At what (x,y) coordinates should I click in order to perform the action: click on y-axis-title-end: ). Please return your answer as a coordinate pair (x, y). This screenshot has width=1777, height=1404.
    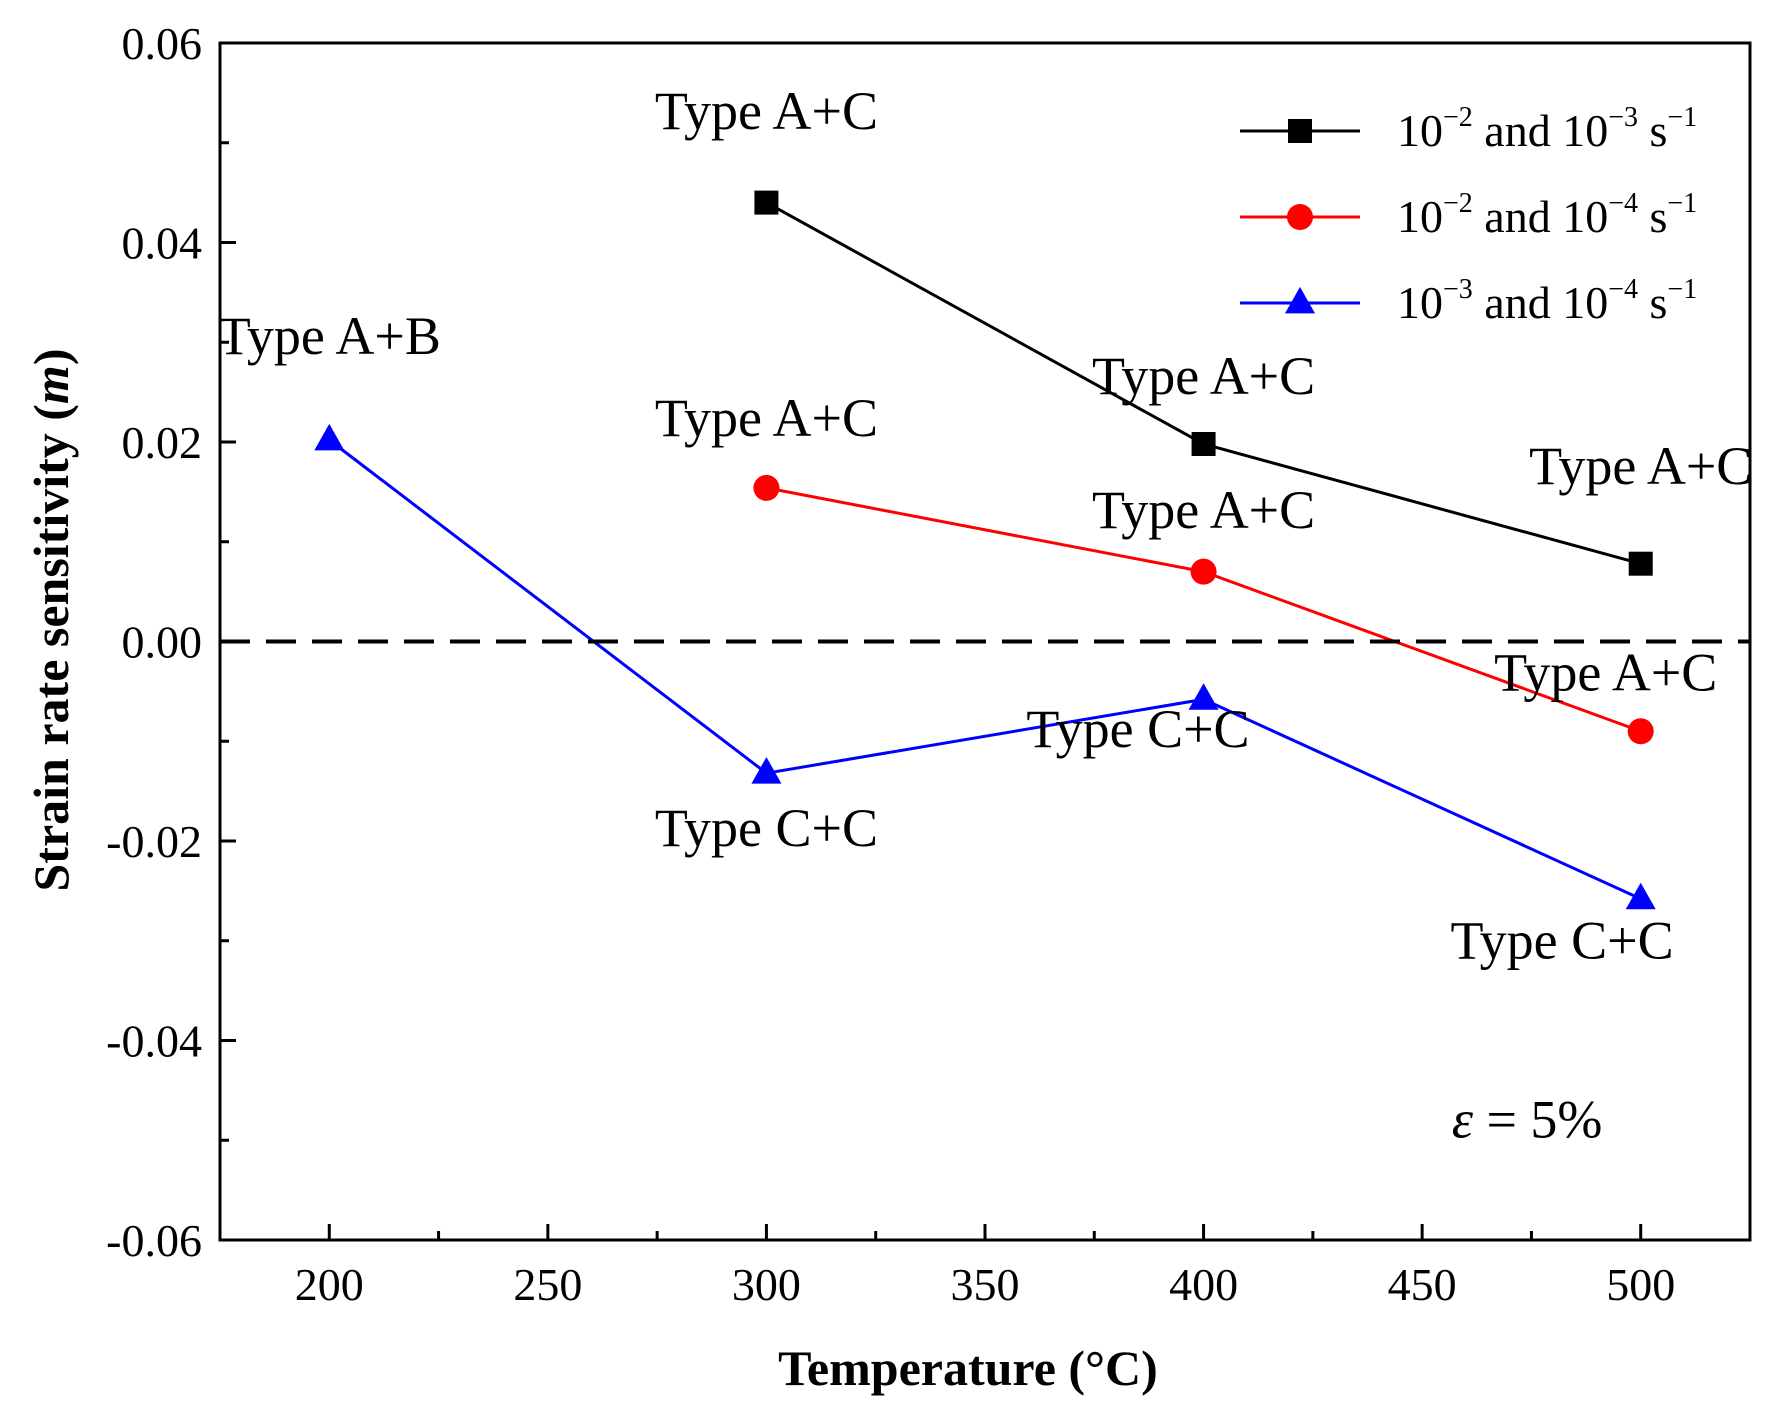
    Looking at the image, I should click on (51, 357).